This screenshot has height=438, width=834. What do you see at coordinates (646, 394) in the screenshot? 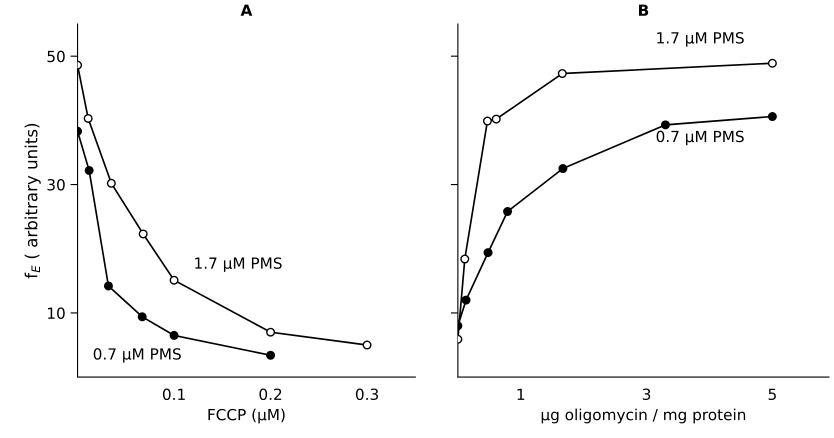
I see `x-tick-label: 3` at bounding box center [646, 394].